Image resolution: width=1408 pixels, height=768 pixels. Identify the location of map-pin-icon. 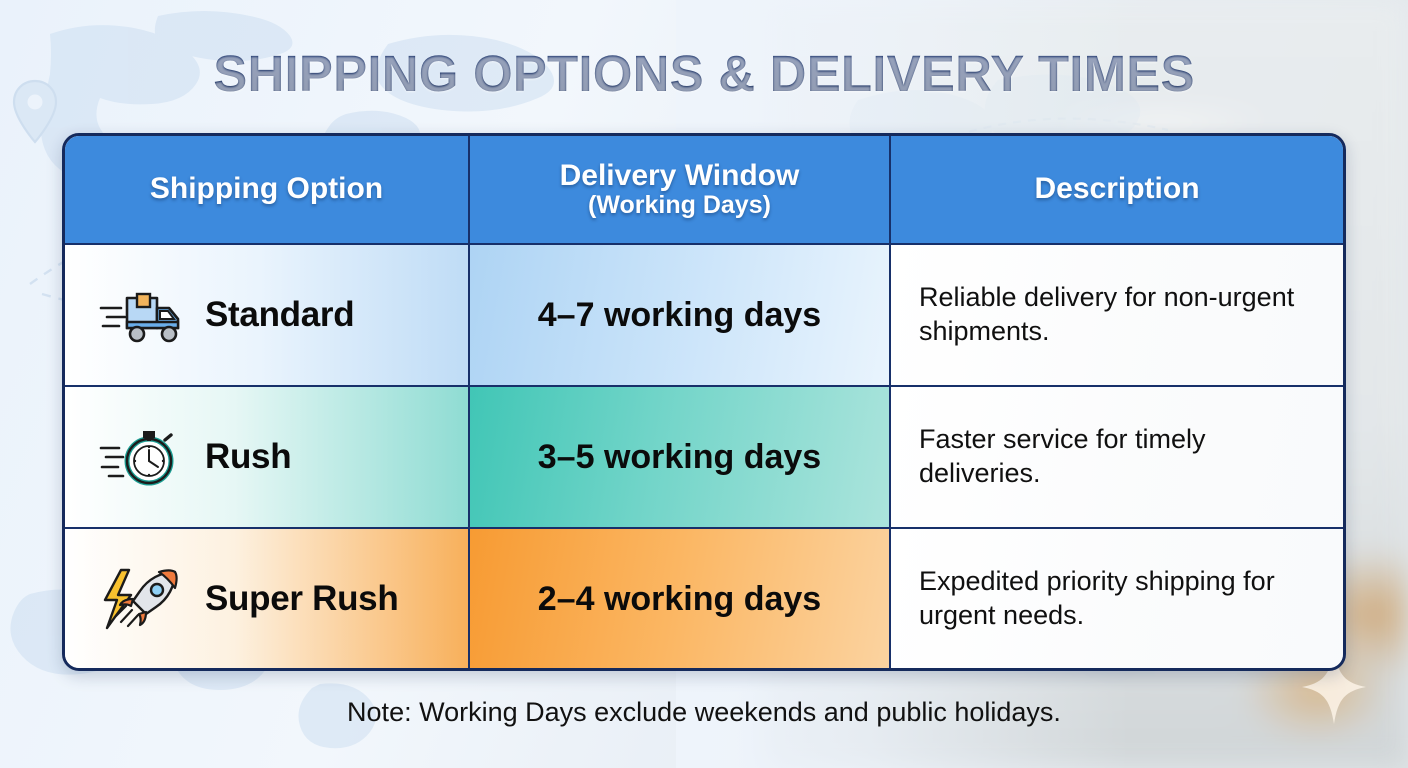
(35, 111).